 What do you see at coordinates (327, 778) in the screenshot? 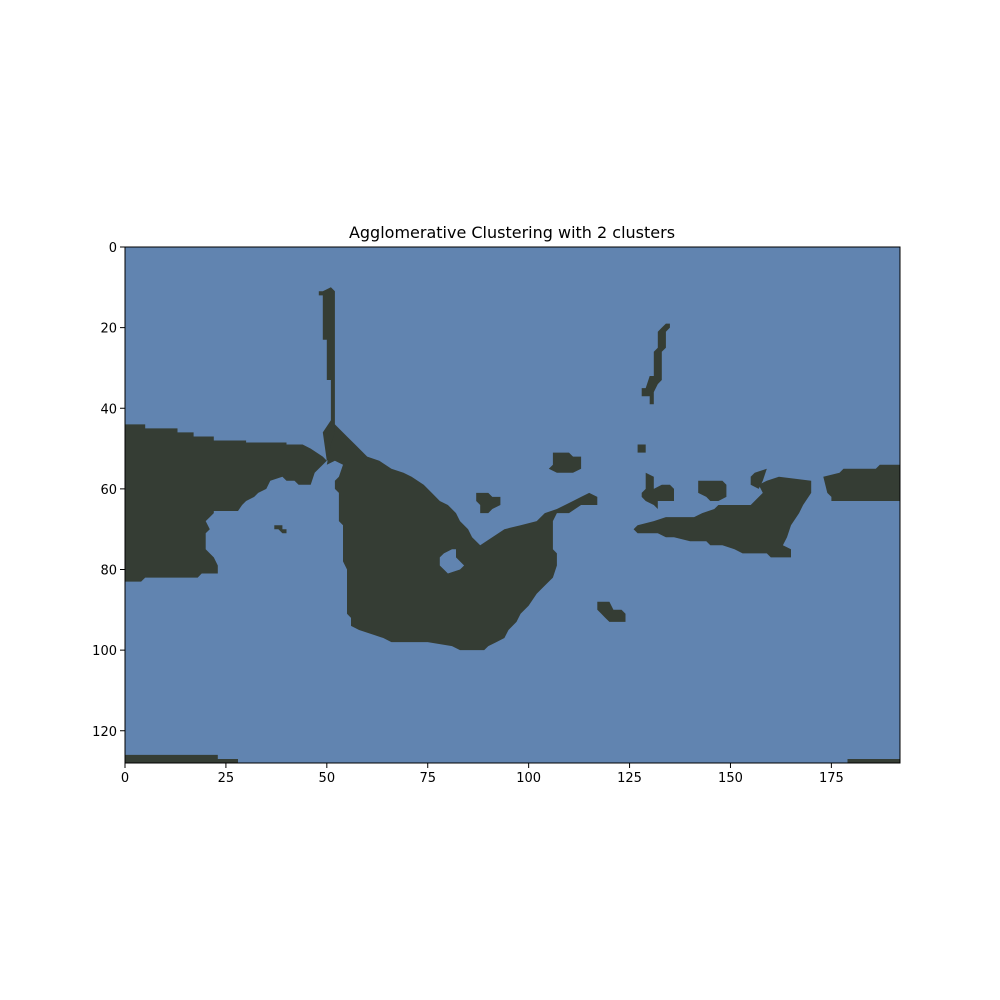
I see `x-tick-label: 50` at bounding box center [327, 778].